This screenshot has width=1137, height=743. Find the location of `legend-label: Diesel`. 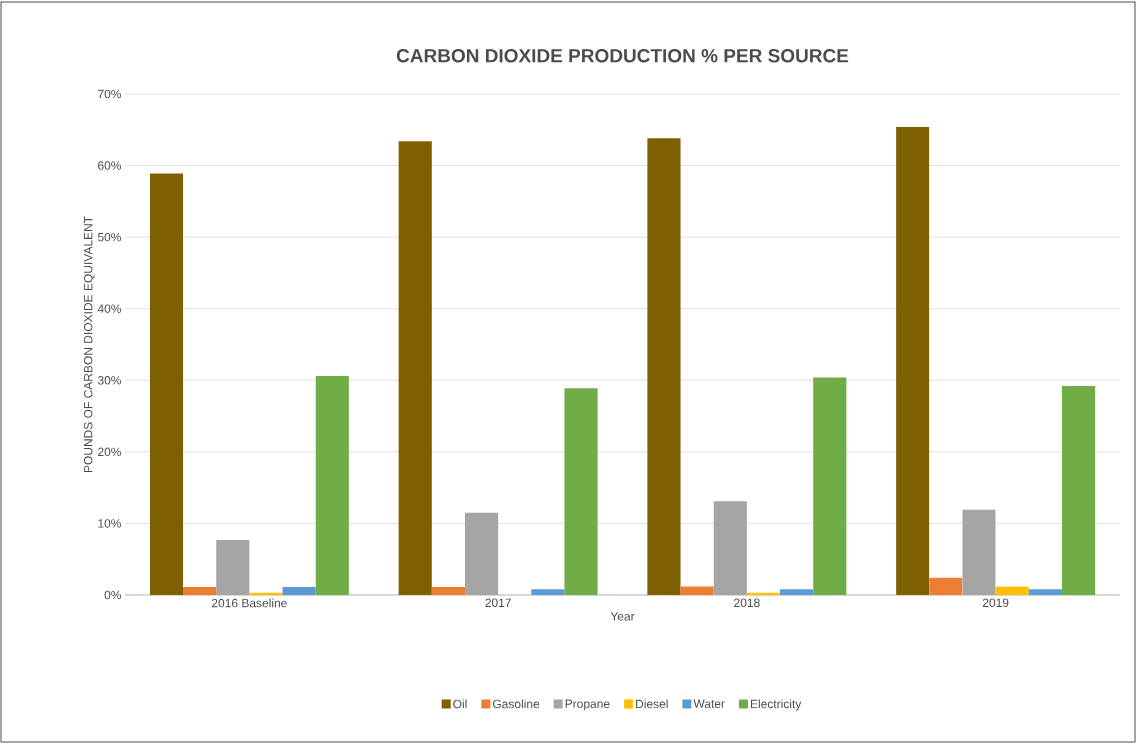

legend-label: Diesel is located at coordinates (652, 704).